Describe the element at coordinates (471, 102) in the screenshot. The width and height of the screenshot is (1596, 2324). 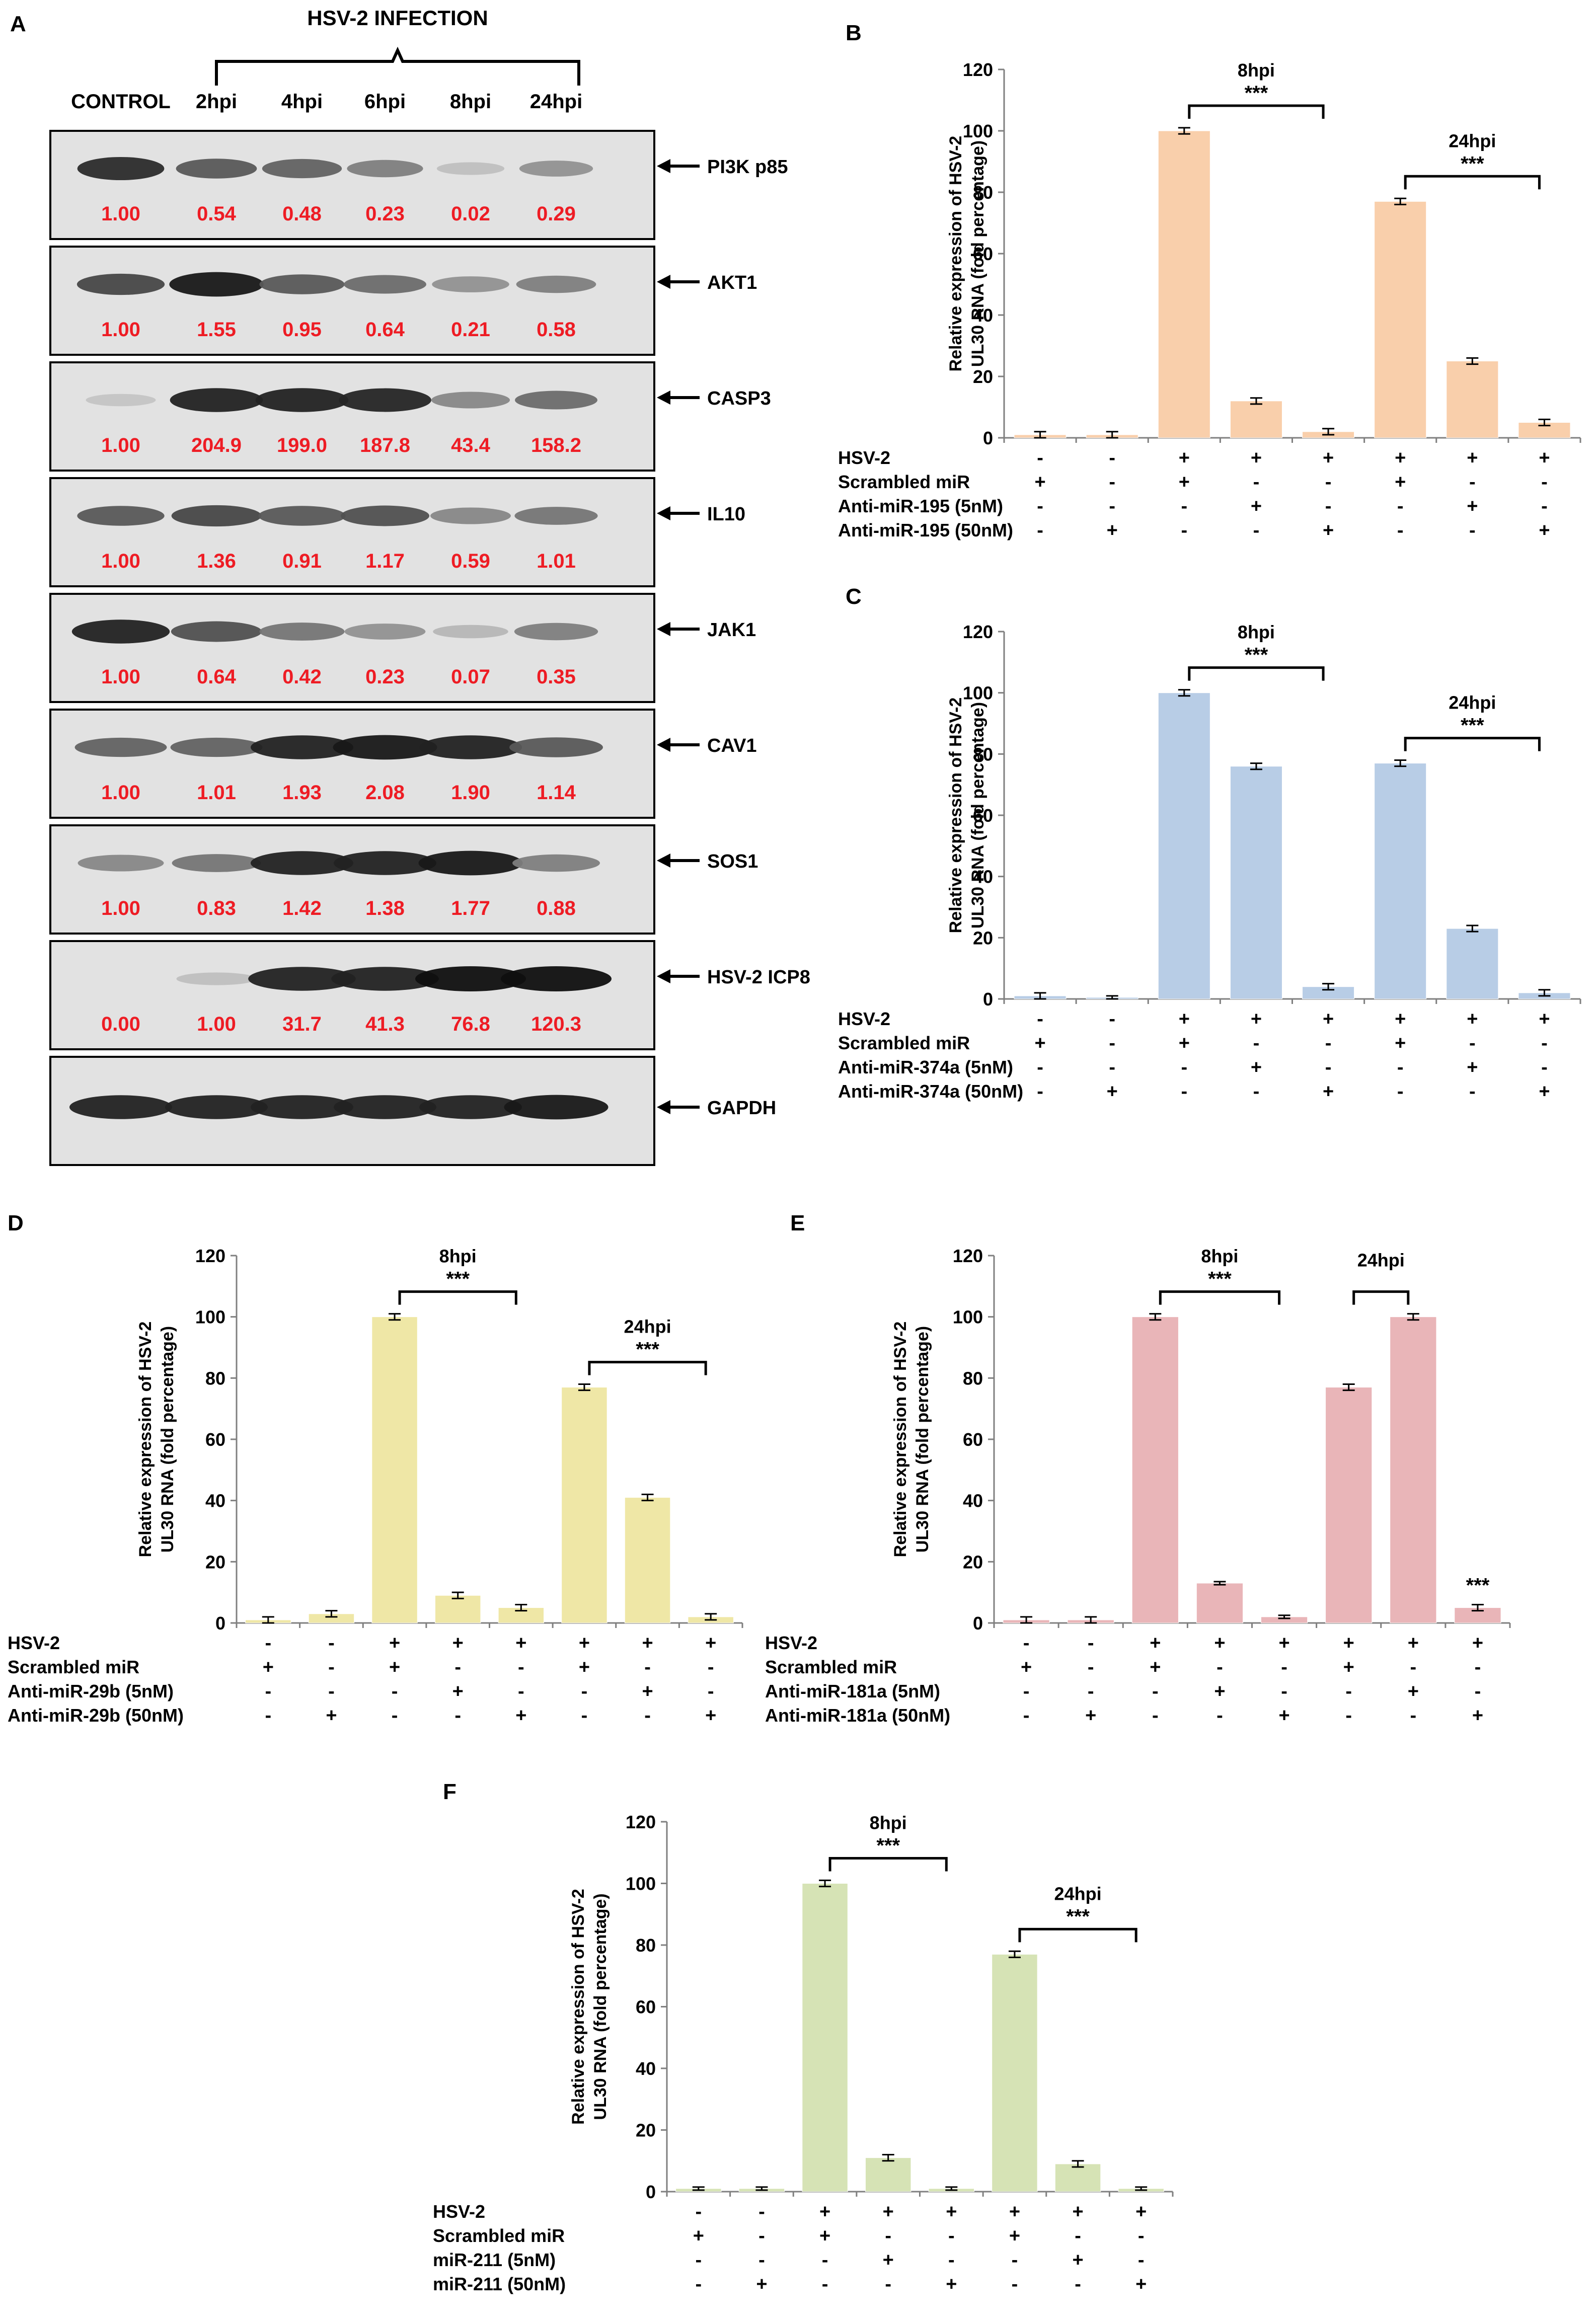
I see `lane-label-8hpi: 8hpi` at that location.